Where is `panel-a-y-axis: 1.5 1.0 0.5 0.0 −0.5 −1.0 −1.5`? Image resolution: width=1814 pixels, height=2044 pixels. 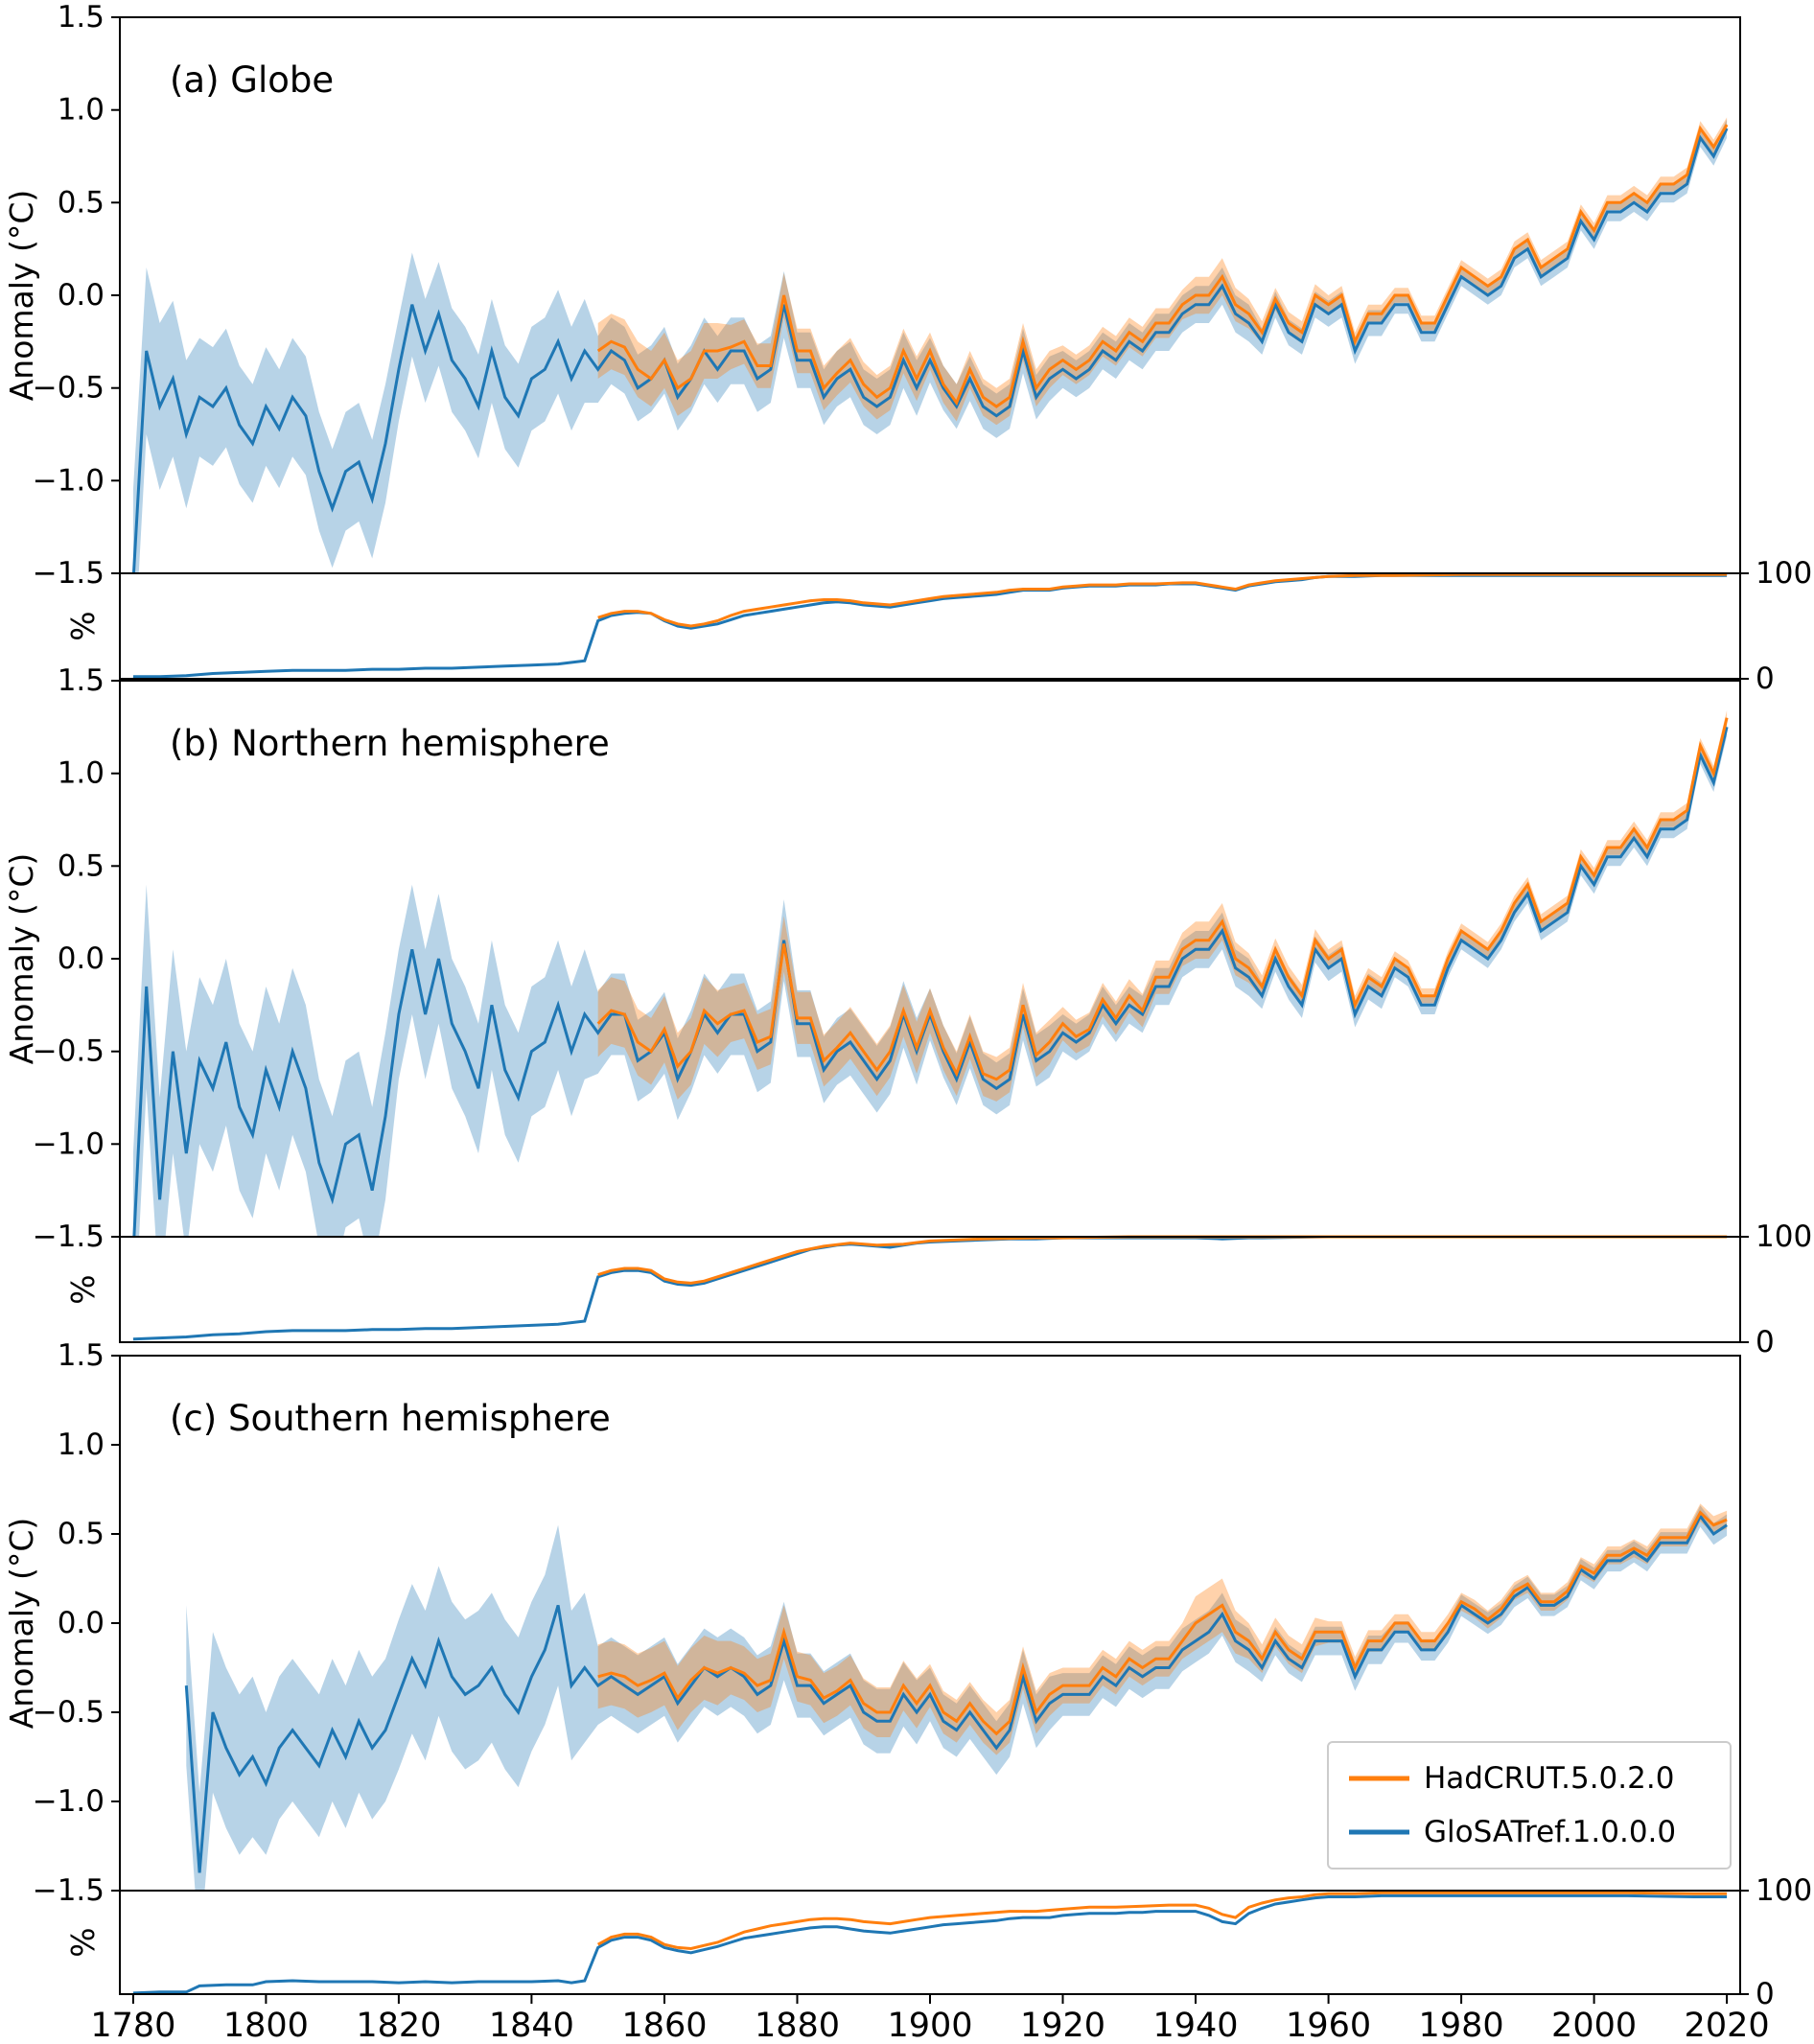
panel-a-y-axis: 1.5 1.0 0.5 0.0 −0.5 −1.0 −1.5 is located at coordinates (76, 295).